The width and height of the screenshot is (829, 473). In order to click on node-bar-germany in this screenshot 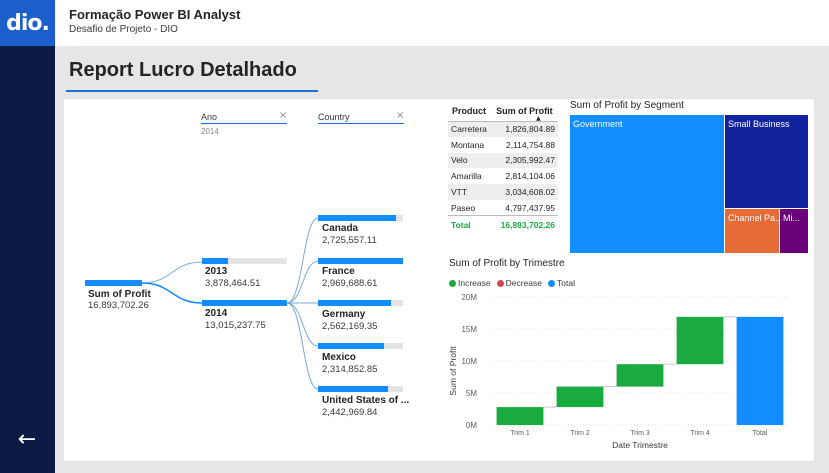, I will do `click(360, 303)`.